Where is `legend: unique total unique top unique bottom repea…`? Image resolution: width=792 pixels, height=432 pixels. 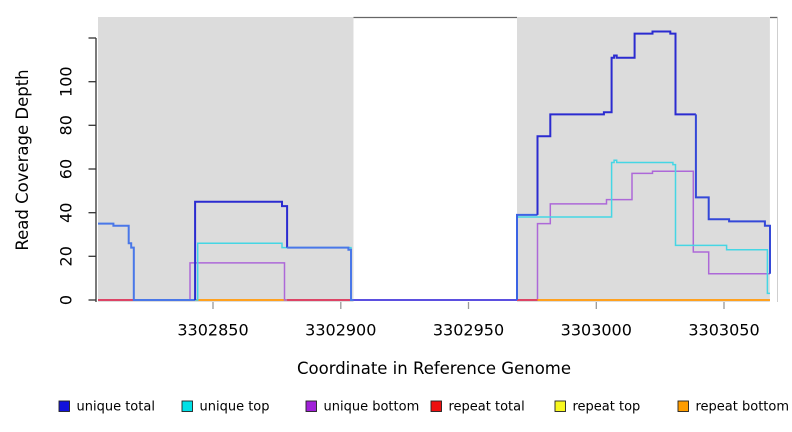 legend: unique total unique top unique bottom repea… is located at coordinates (424, 407).